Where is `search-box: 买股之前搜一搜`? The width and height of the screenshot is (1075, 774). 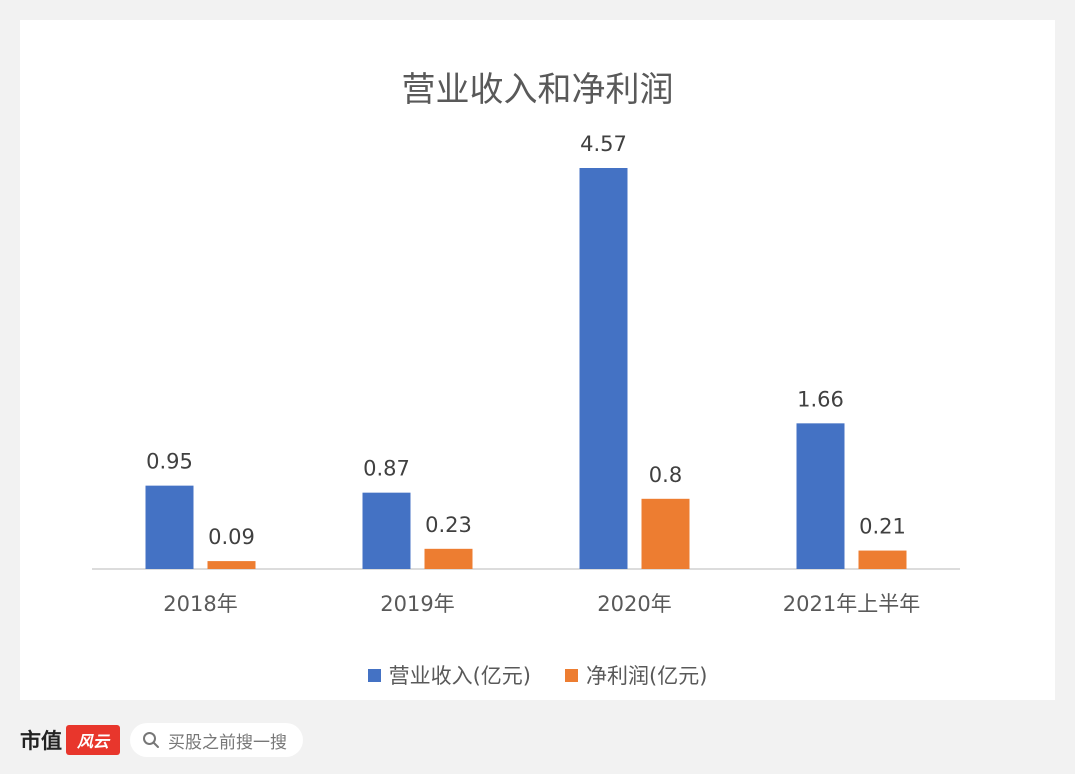 search-box: 买股之前搜一搜 is located at coordinates (216, 740).